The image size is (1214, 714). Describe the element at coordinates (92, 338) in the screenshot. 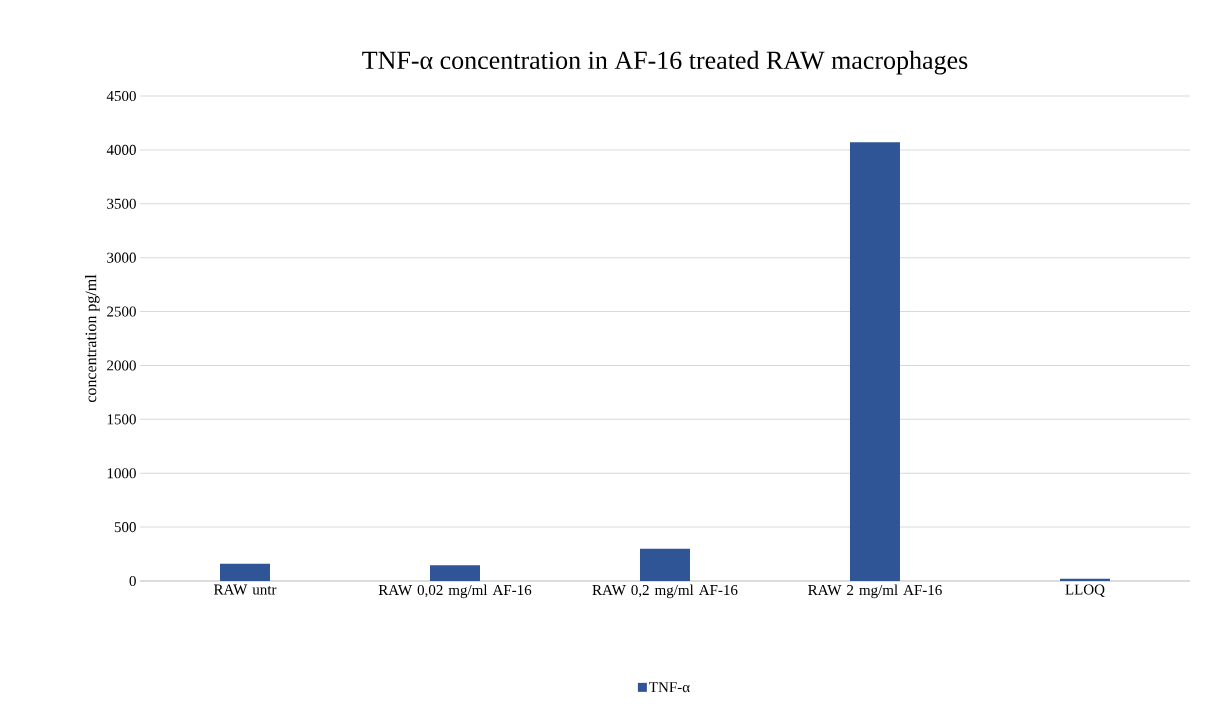

I see `y-axis-title: concentration pg/ml` at that location.